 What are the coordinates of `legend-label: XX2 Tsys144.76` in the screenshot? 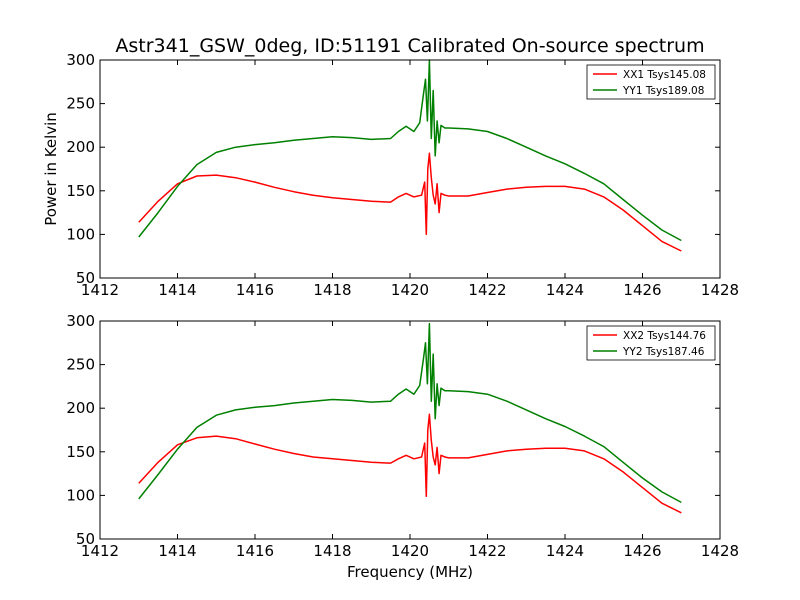 It's located at (664, 336).